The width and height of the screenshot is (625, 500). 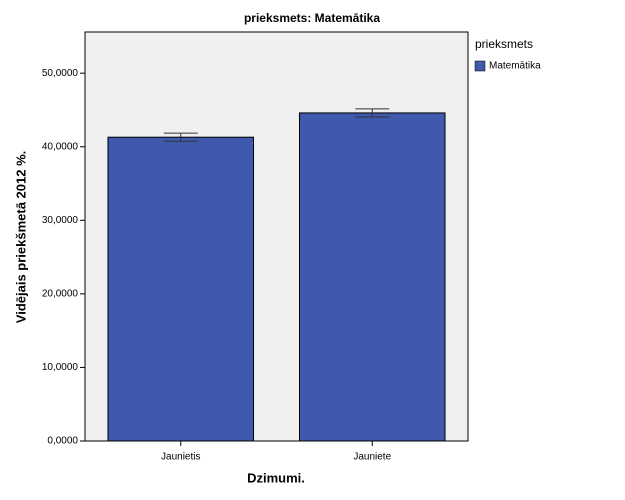 What do you see at coordinates (312, 18) in the screenshot?
I see `chart-title: prieksmets: Matemātika` at bounding box center [312, 18].